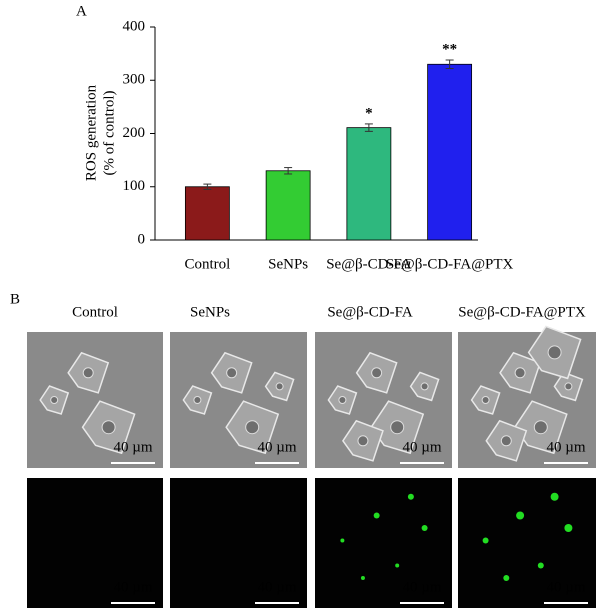 Image resolution: width=616 pixels, height=612 pixels. What do you see at coordinates (134, 186) in the screenshot?
I see `y-tick-label: 100` at bounding box center [134, 186].